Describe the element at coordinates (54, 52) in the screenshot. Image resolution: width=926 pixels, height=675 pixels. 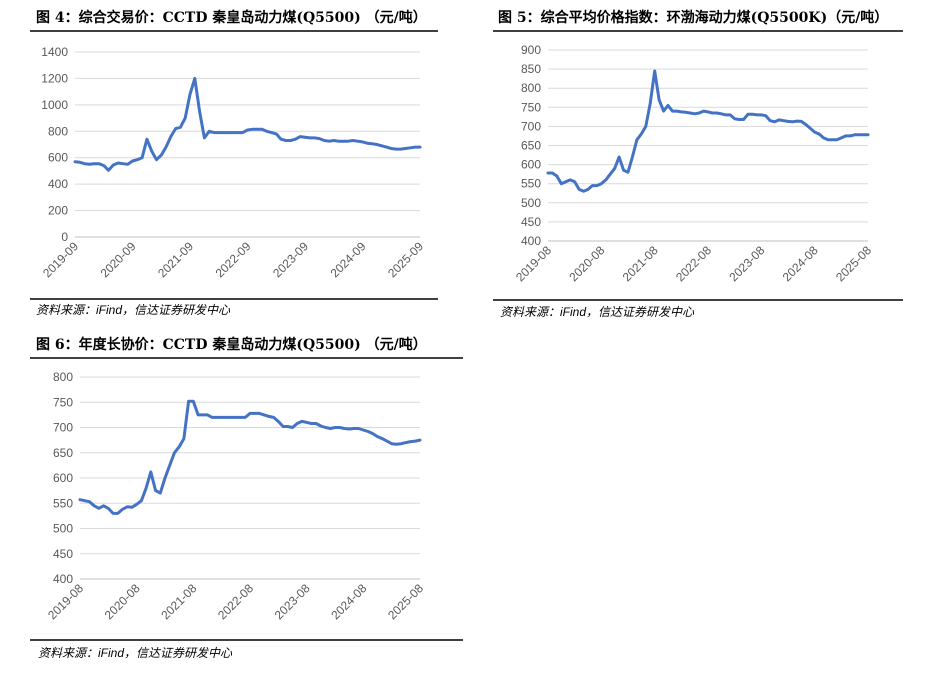
I see `y-tick-label: 1400` at that location.